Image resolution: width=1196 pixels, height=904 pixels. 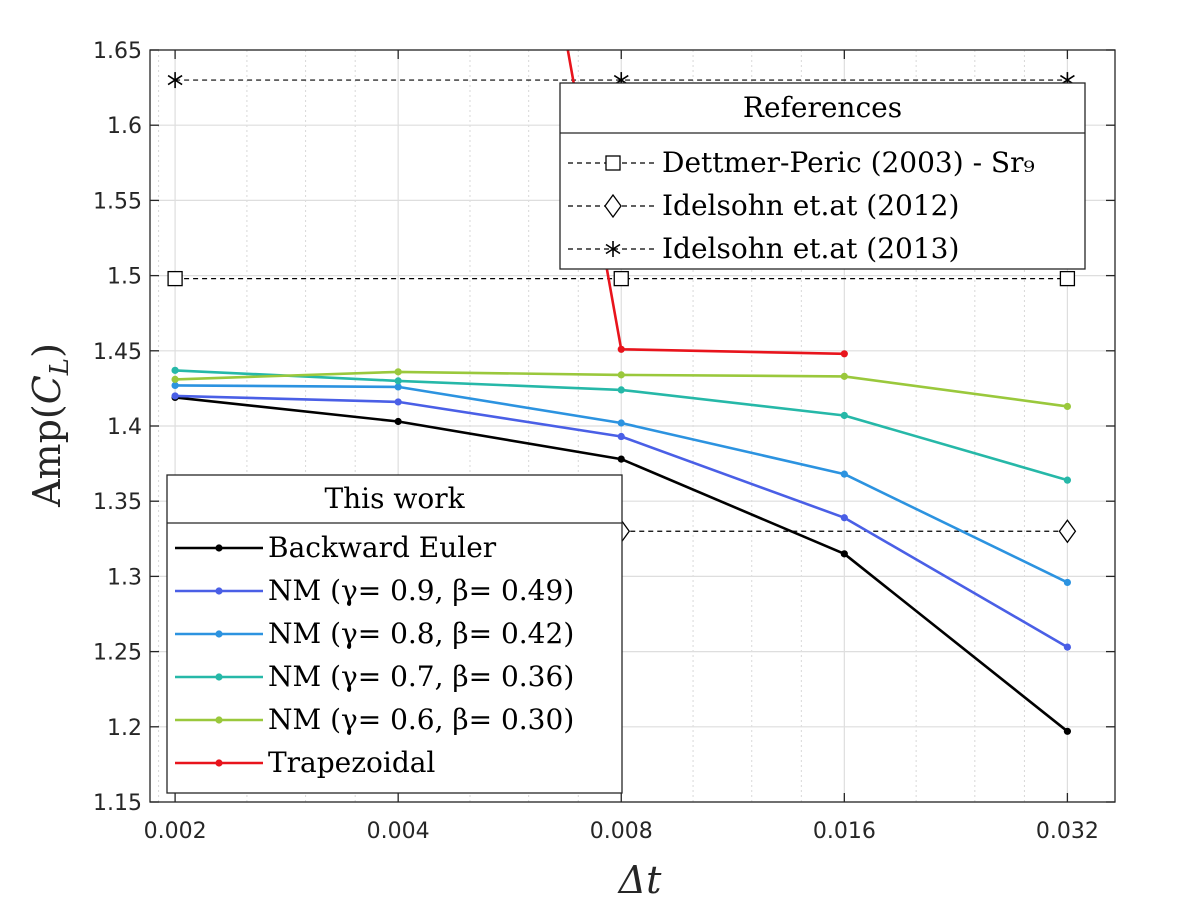 What do you see at coordinates (398, 831) in the screenshot?
I see `x-tick-label: 0.004` at bounding box center [398, 831].